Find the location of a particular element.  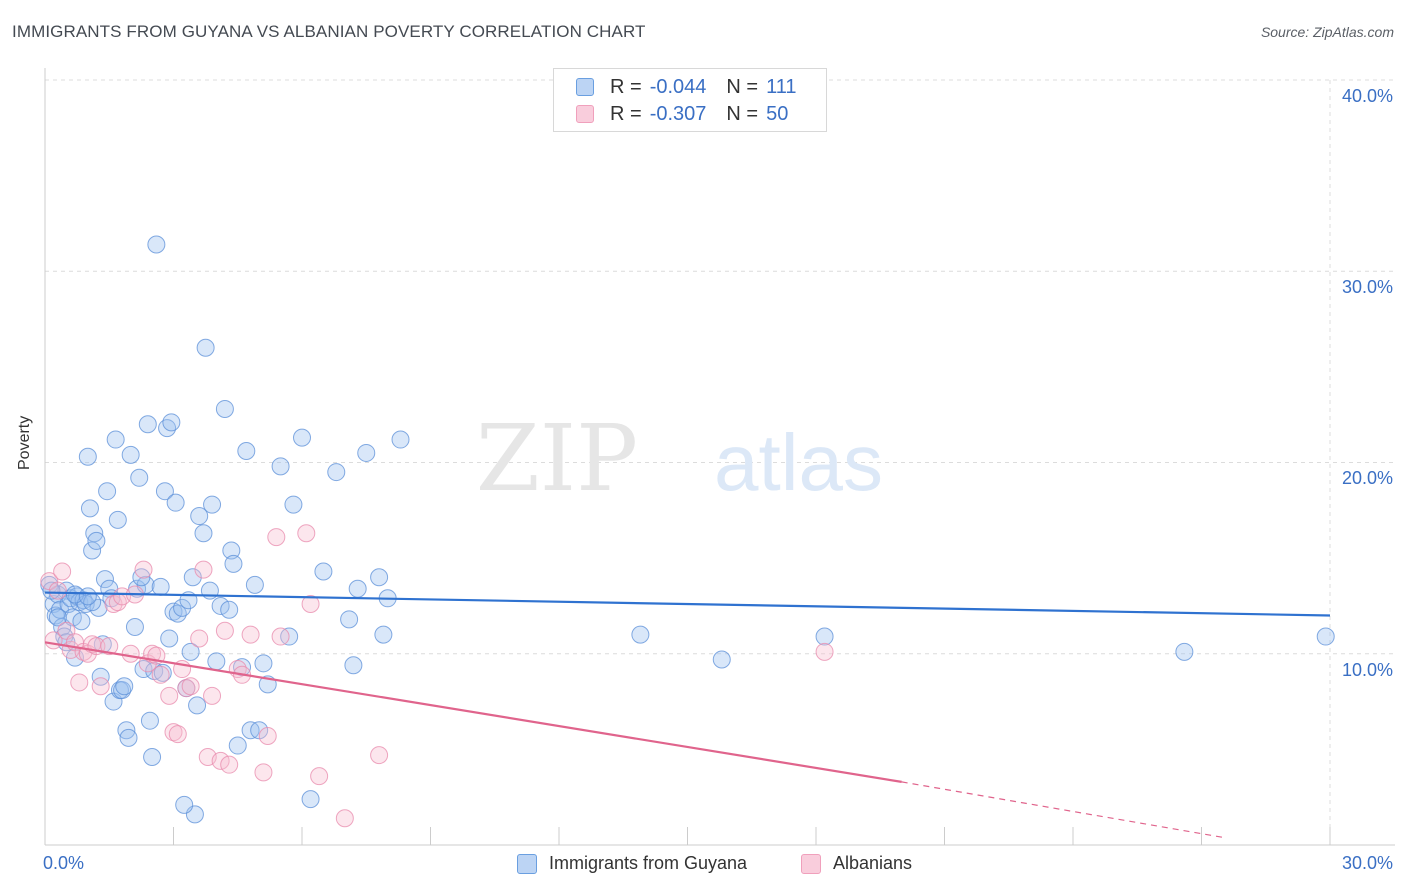

r-value: -0.307 is located at coordinates (678, 113).